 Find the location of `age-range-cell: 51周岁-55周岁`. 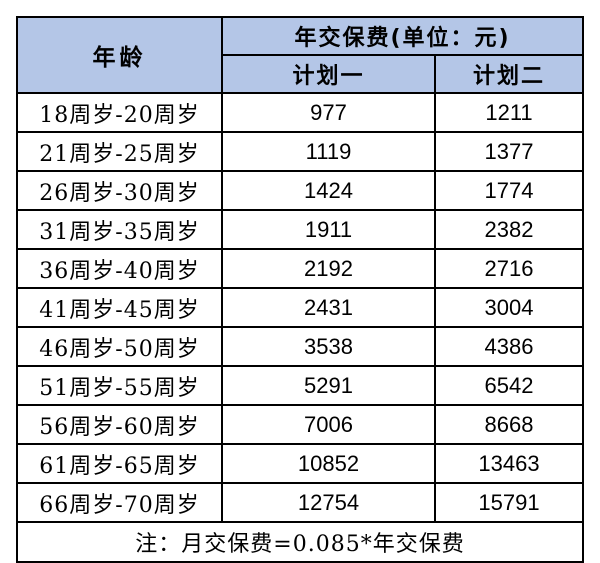

age-range-cell: 51周岁-55周岁 is located at coordinates (119, 385).